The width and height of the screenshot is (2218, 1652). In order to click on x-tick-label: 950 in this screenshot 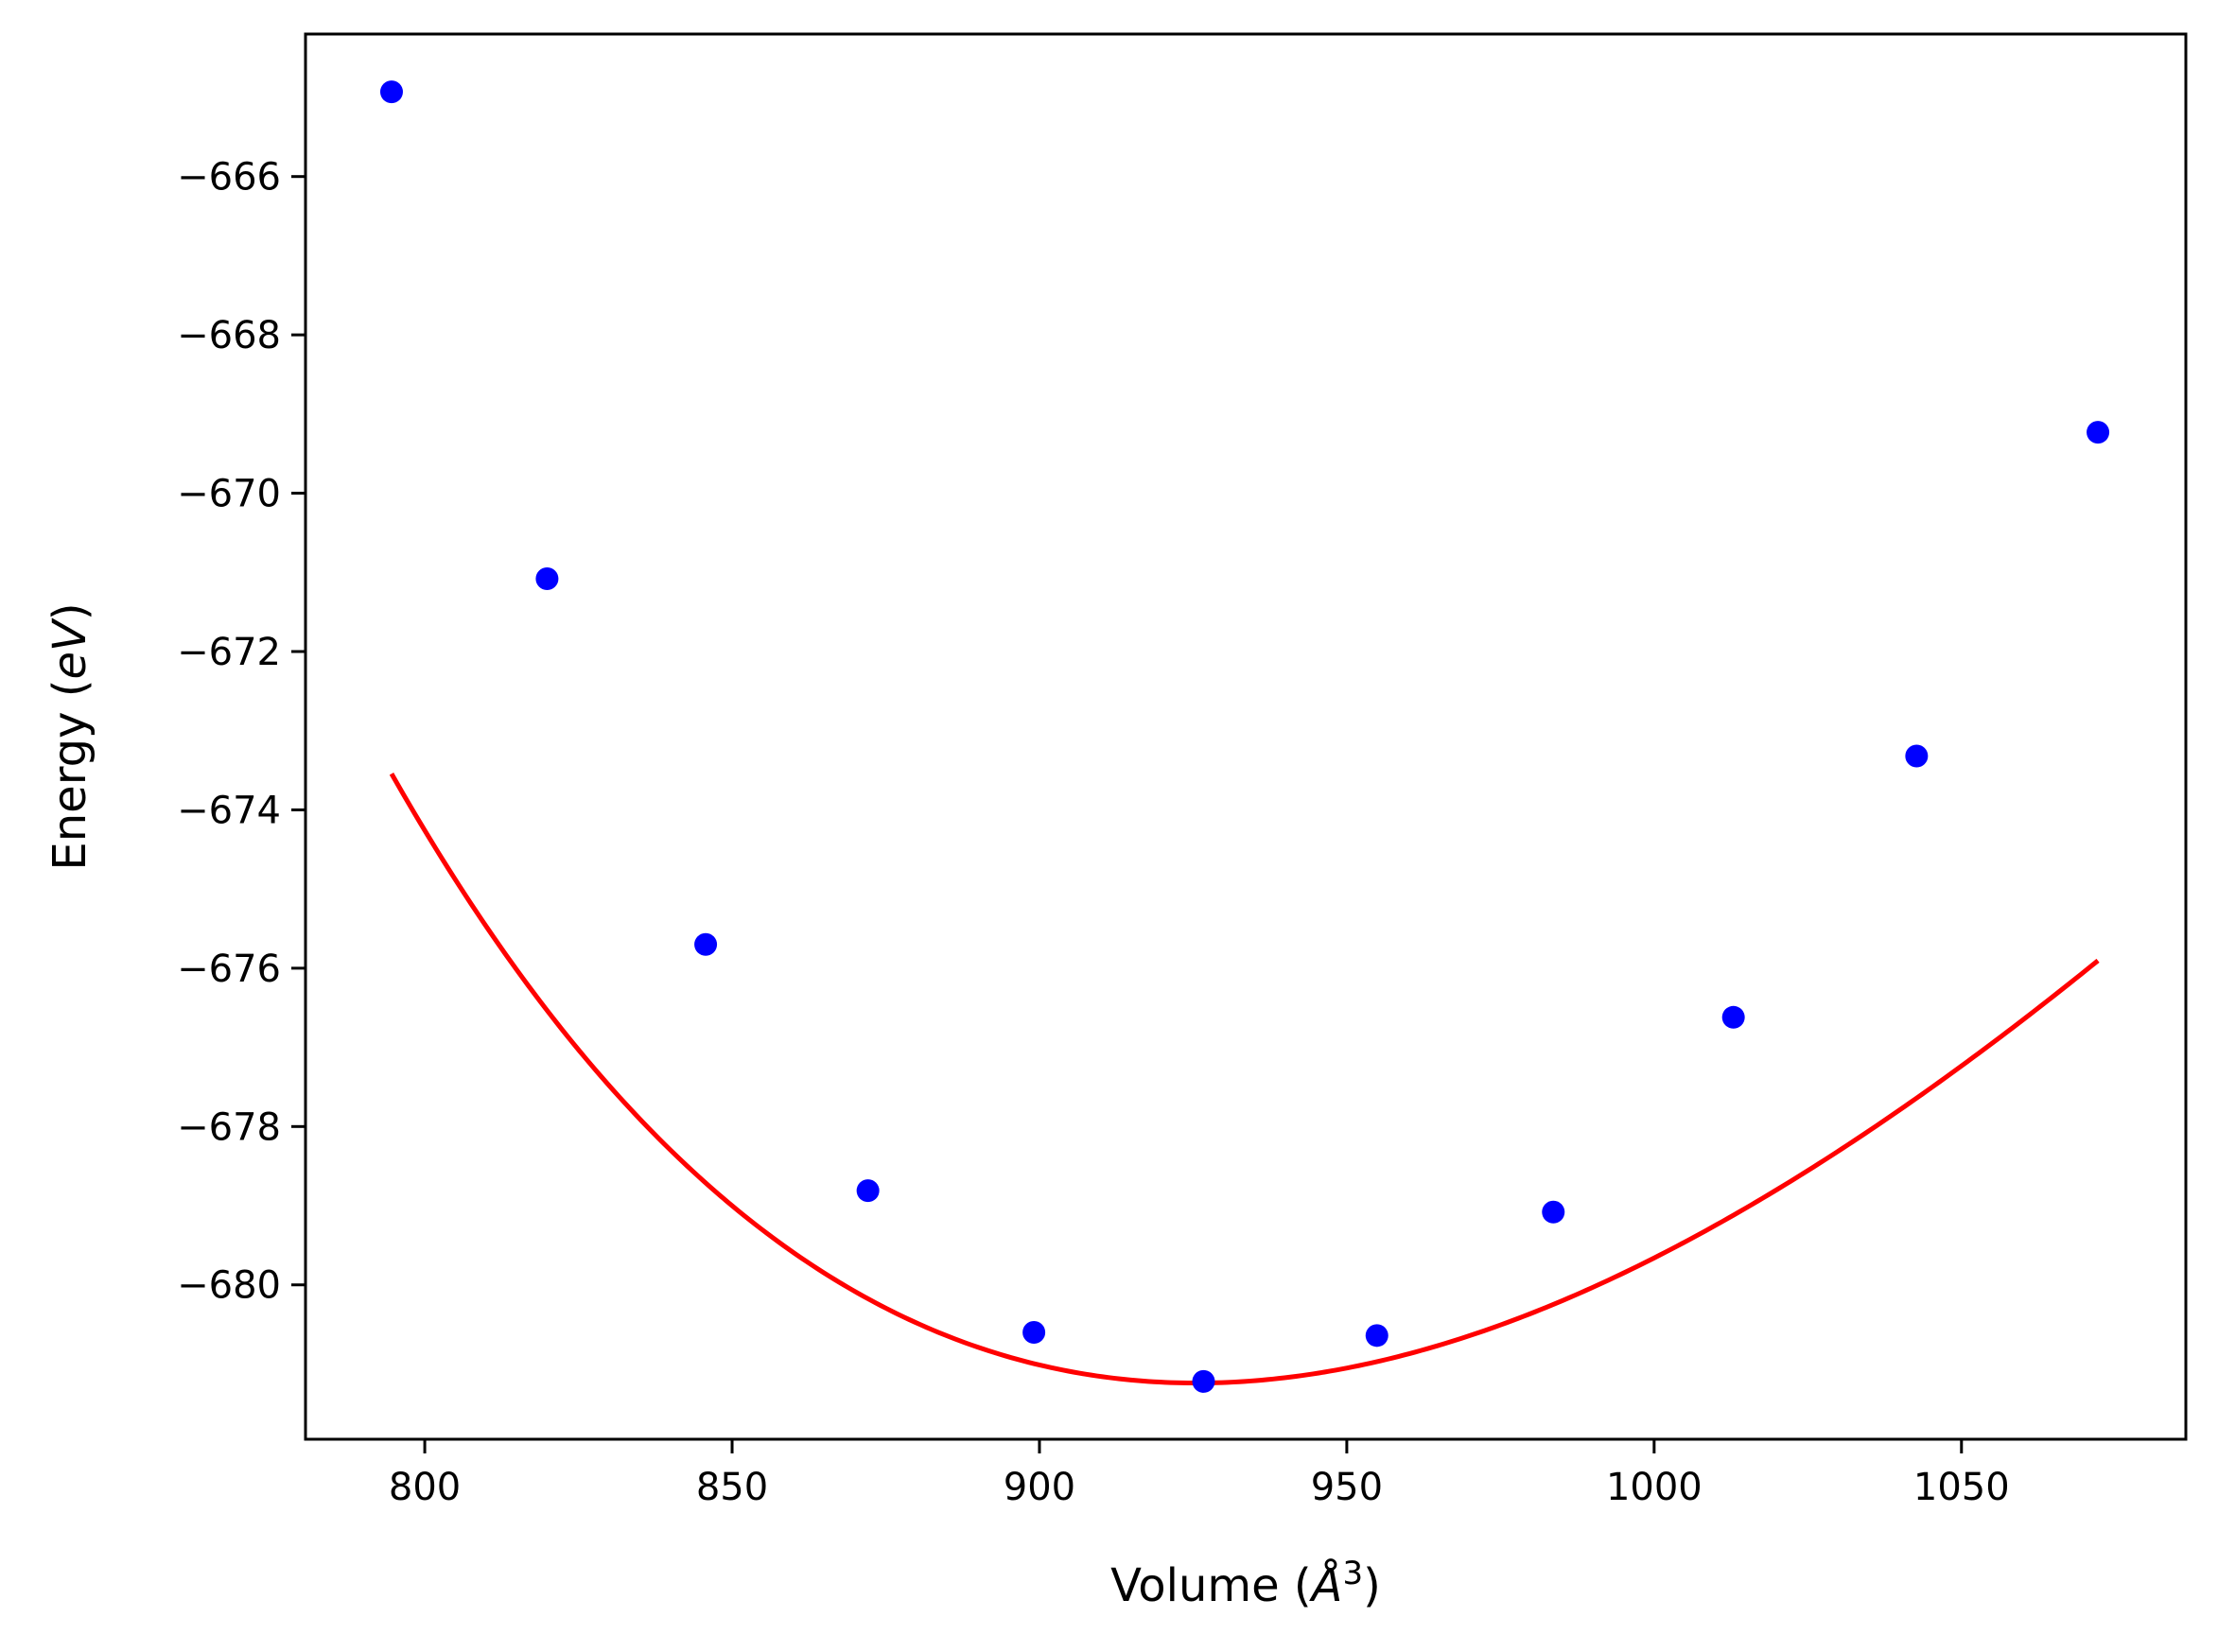, I will do `click(1347, 1488)`.